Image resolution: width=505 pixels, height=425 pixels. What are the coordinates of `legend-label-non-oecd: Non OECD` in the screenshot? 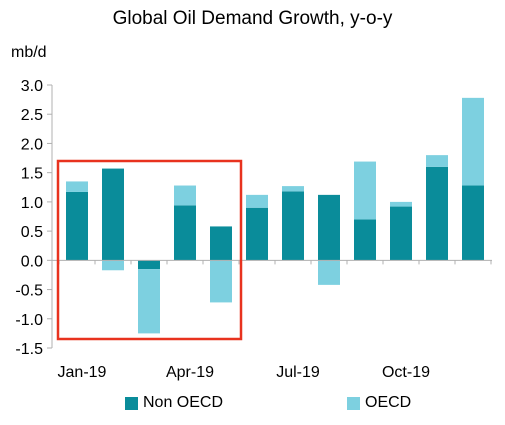 It's located at (183, 402).